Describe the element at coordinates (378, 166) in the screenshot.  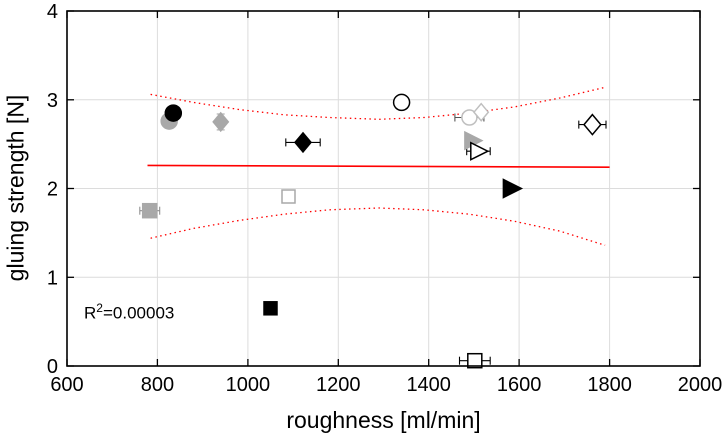
I see `fit-line` at that location.